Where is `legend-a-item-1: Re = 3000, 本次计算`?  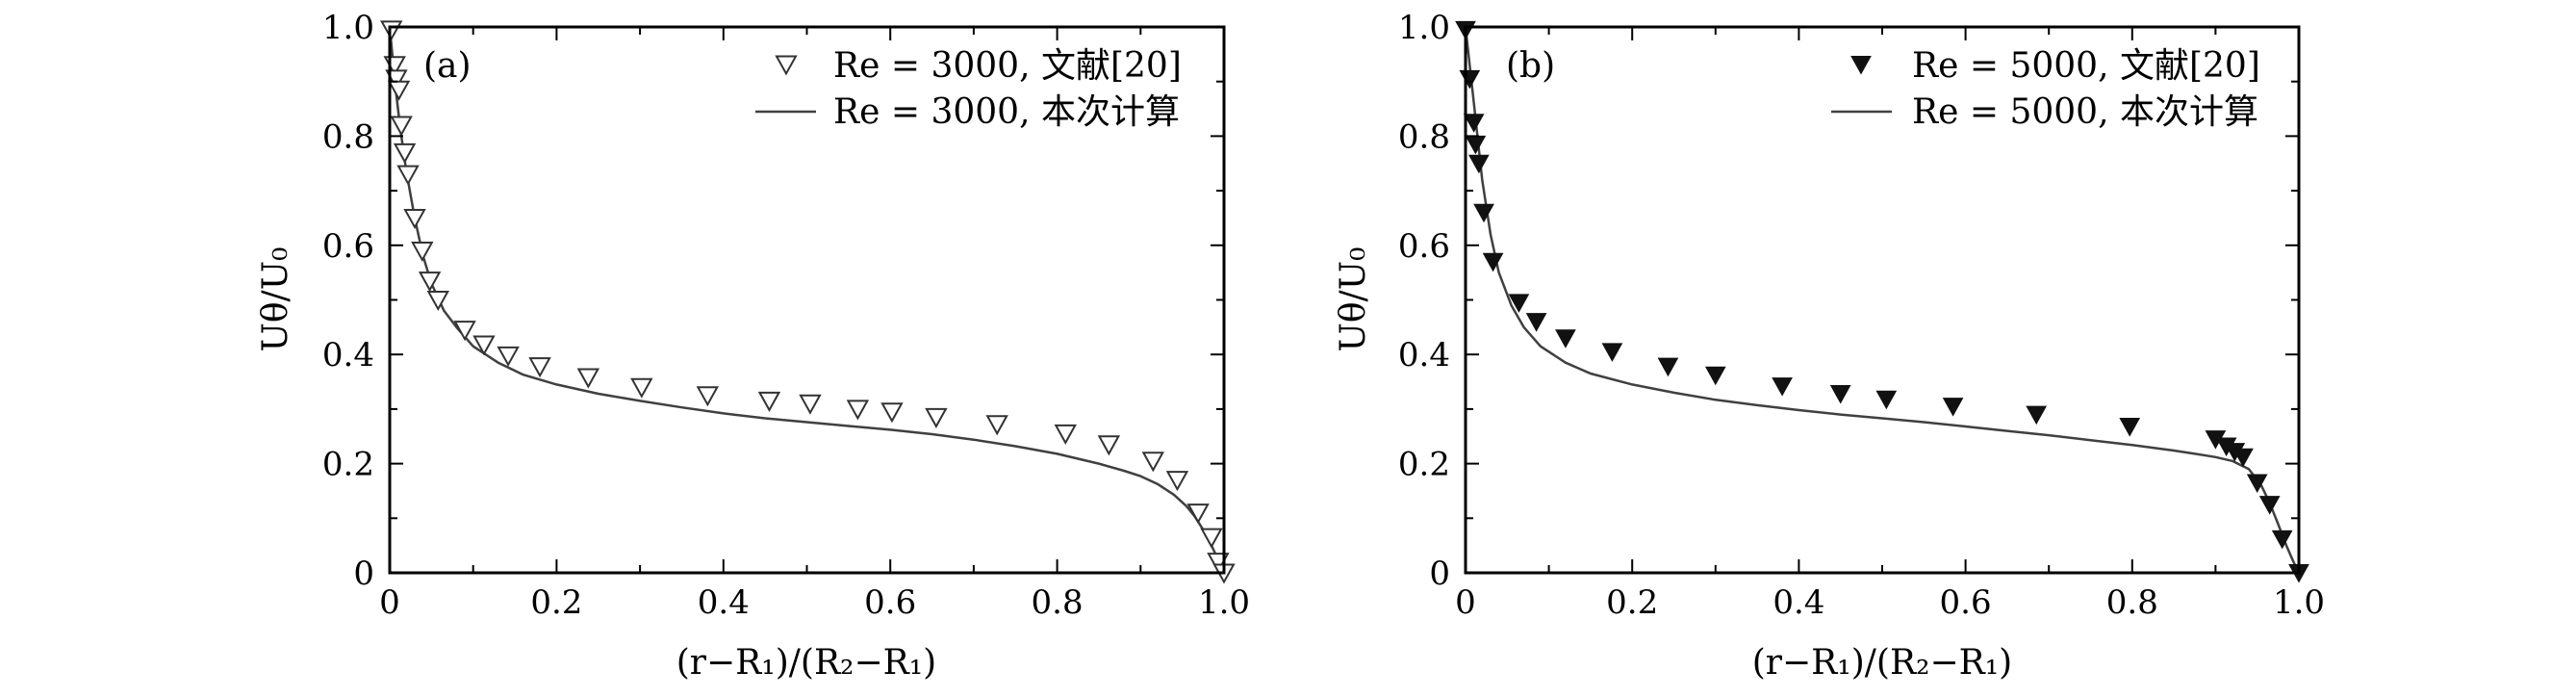 legend-a-item-1: Re = 3000, 本次计算 is located at coordinates (1006, 112).